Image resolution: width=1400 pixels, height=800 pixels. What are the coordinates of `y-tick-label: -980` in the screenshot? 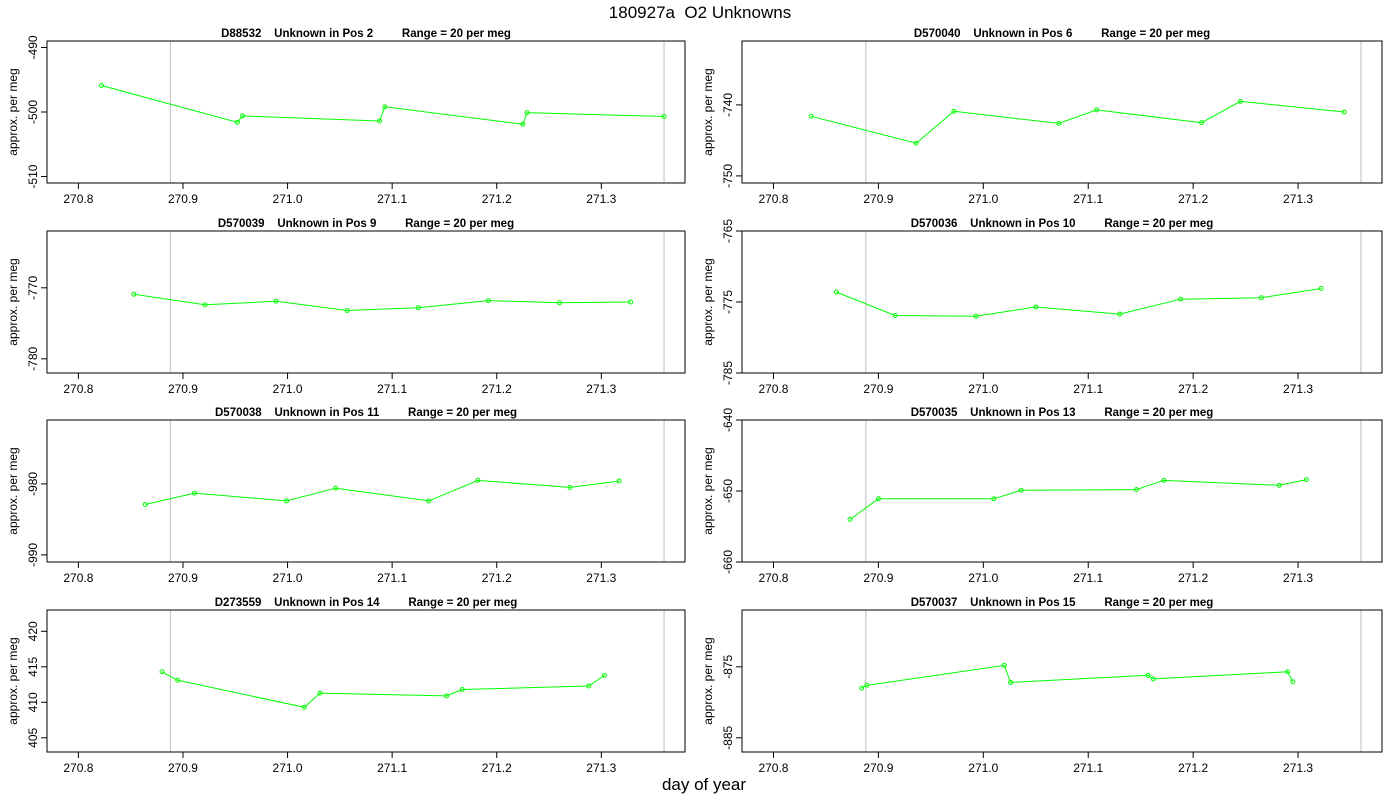 It's located at (33, 484).